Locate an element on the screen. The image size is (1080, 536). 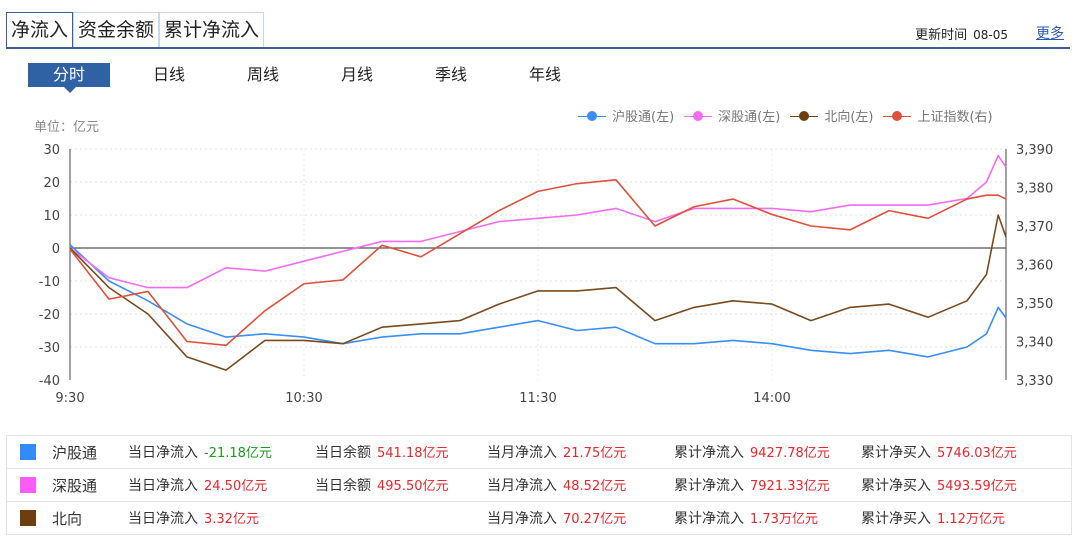
table-cell: 当日余额 495.50亿元 is located at coordinates (401, 485).